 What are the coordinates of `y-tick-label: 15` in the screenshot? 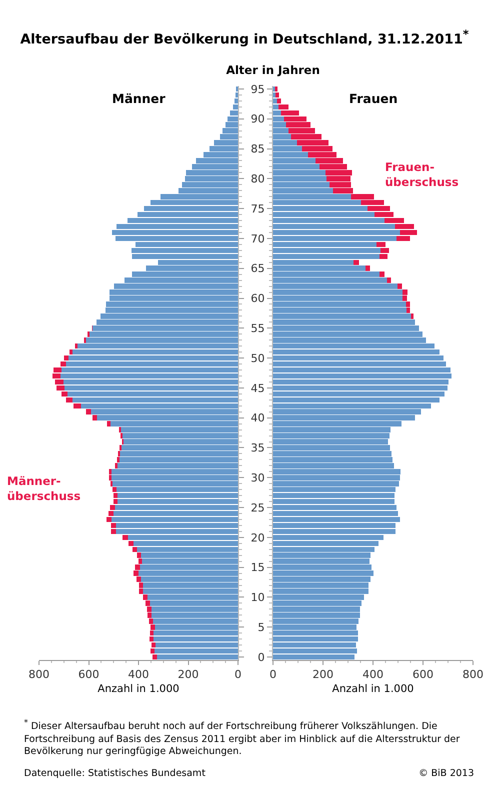 It's located at (257, 567).